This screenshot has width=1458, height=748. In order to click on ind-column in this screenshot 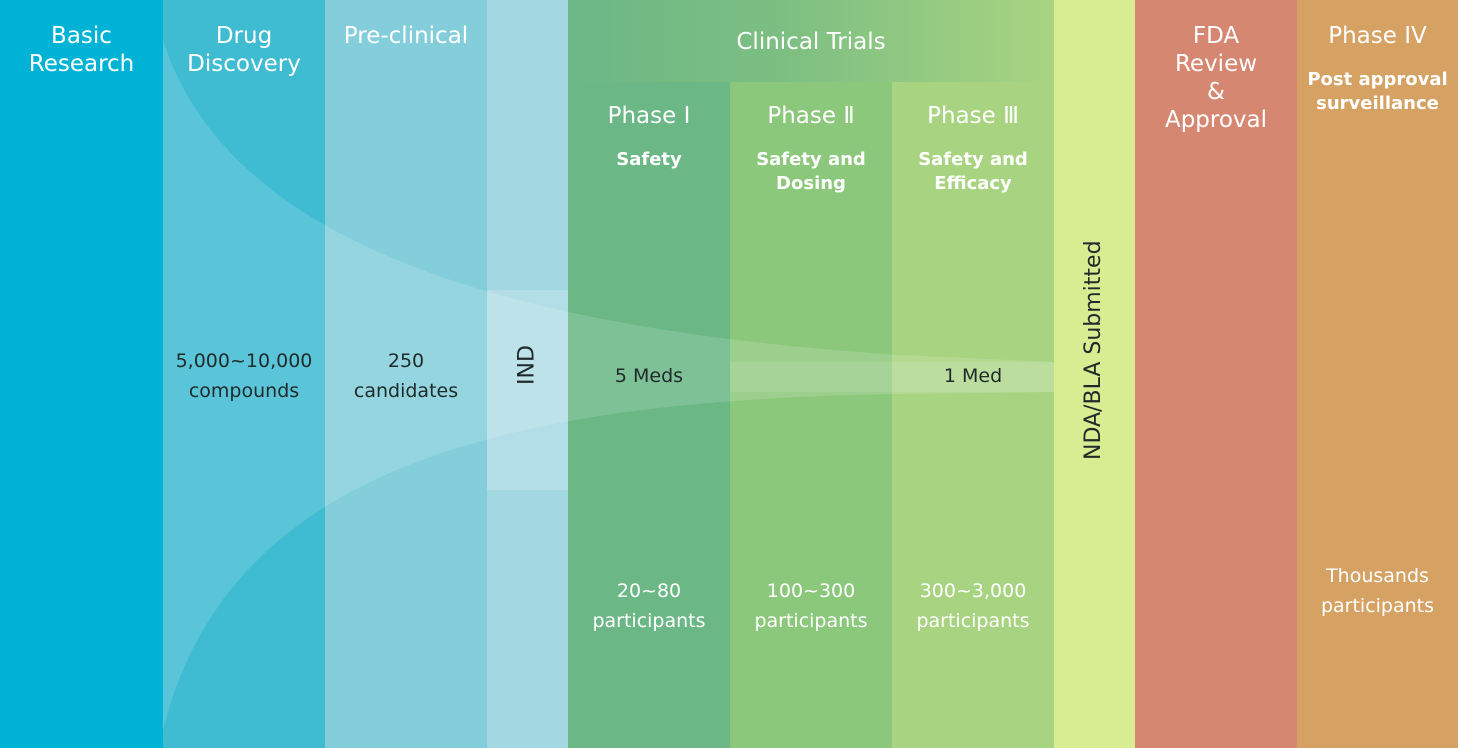, I will do `click(527, 374)`.